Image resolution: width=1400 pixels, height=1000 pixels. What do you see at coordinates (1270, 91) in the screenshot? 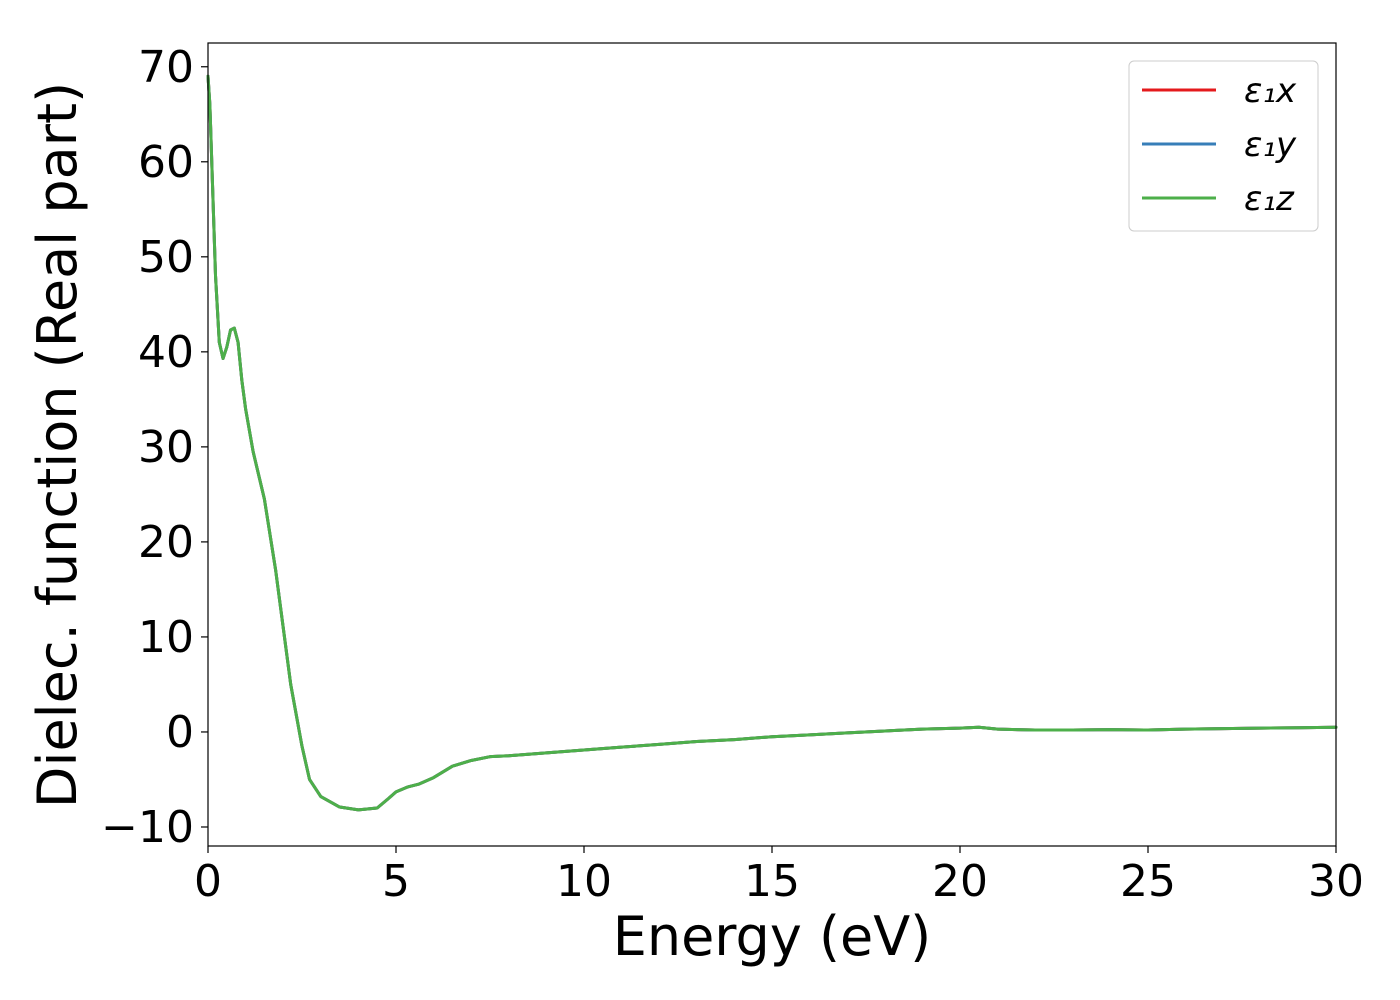
I see `legend-label-0: ε₁x` at bounding box center [1270, 91].